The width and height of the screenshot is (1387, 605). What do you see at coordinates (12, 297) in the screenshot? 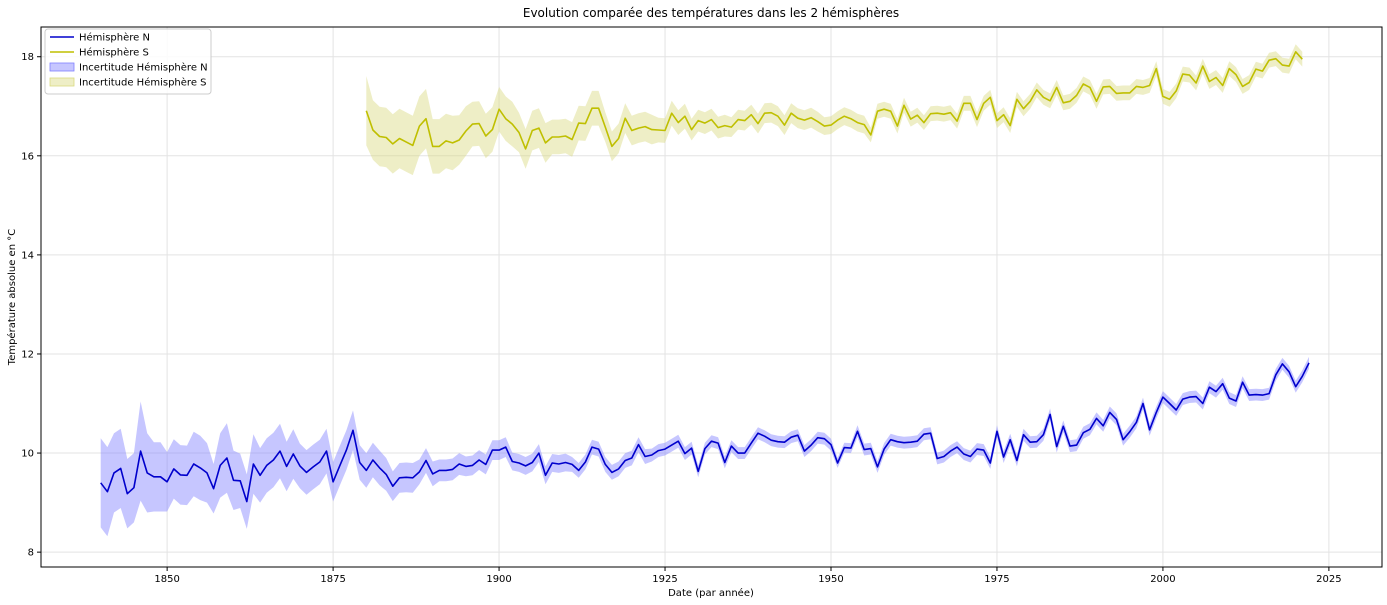
I see `y-axis-label: Température absolue en °C` at bounding box center [12, 297].